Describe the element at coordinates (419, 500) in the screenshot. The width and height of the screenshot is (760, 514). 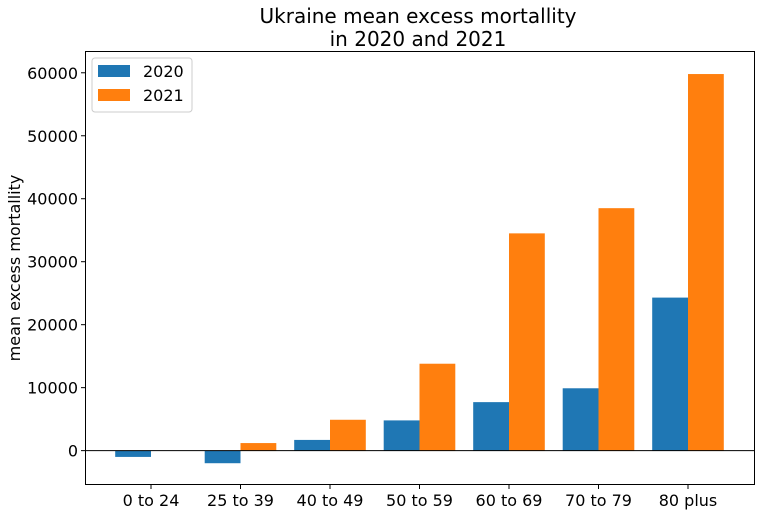
I see `x-tick-label-3: 50 to 59` at that location.